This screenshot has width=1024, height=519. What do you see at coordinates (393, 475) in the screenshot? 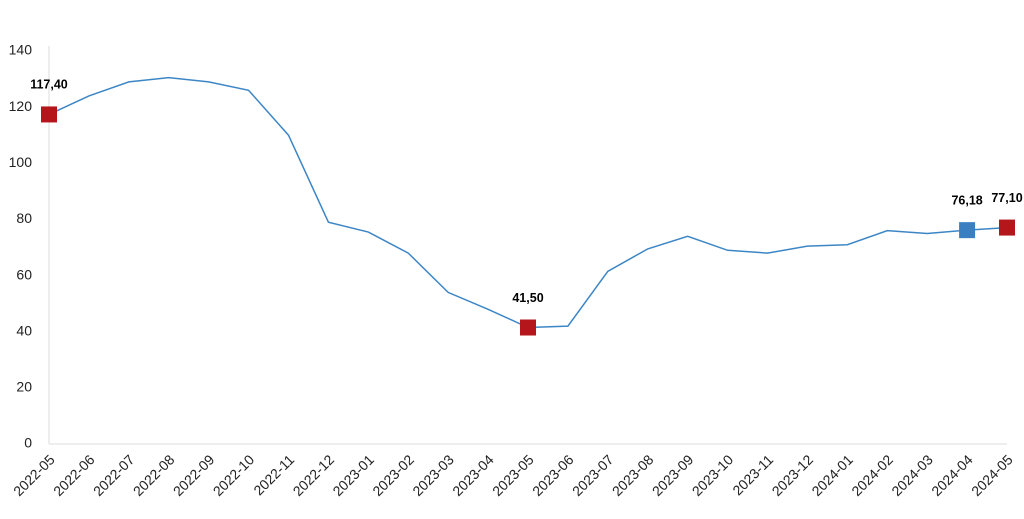
I see `x-tick-label: 2023-02` at bounding box center [393, 475].